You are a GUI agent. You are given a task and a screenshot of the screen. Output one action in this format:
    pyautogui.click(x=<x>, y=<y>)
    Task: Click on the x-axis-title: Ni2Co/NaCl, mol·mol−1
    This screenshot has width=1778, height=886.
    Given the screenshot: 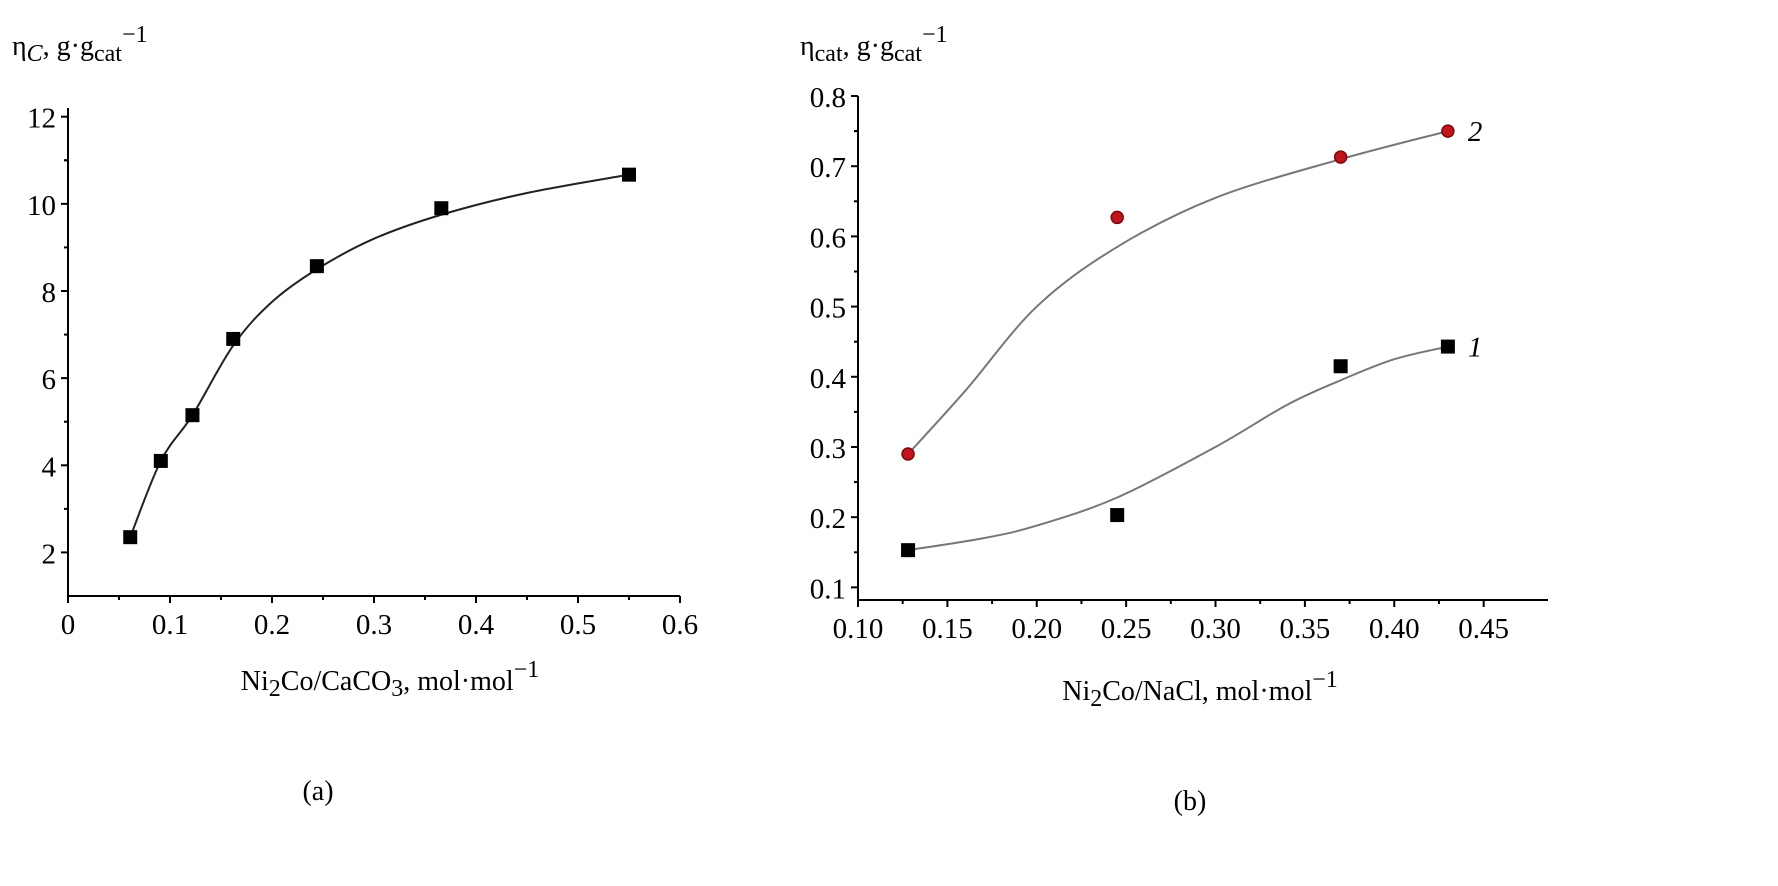 What is the action you would take?
    pyautogui.click(x=1200, y=689)
    